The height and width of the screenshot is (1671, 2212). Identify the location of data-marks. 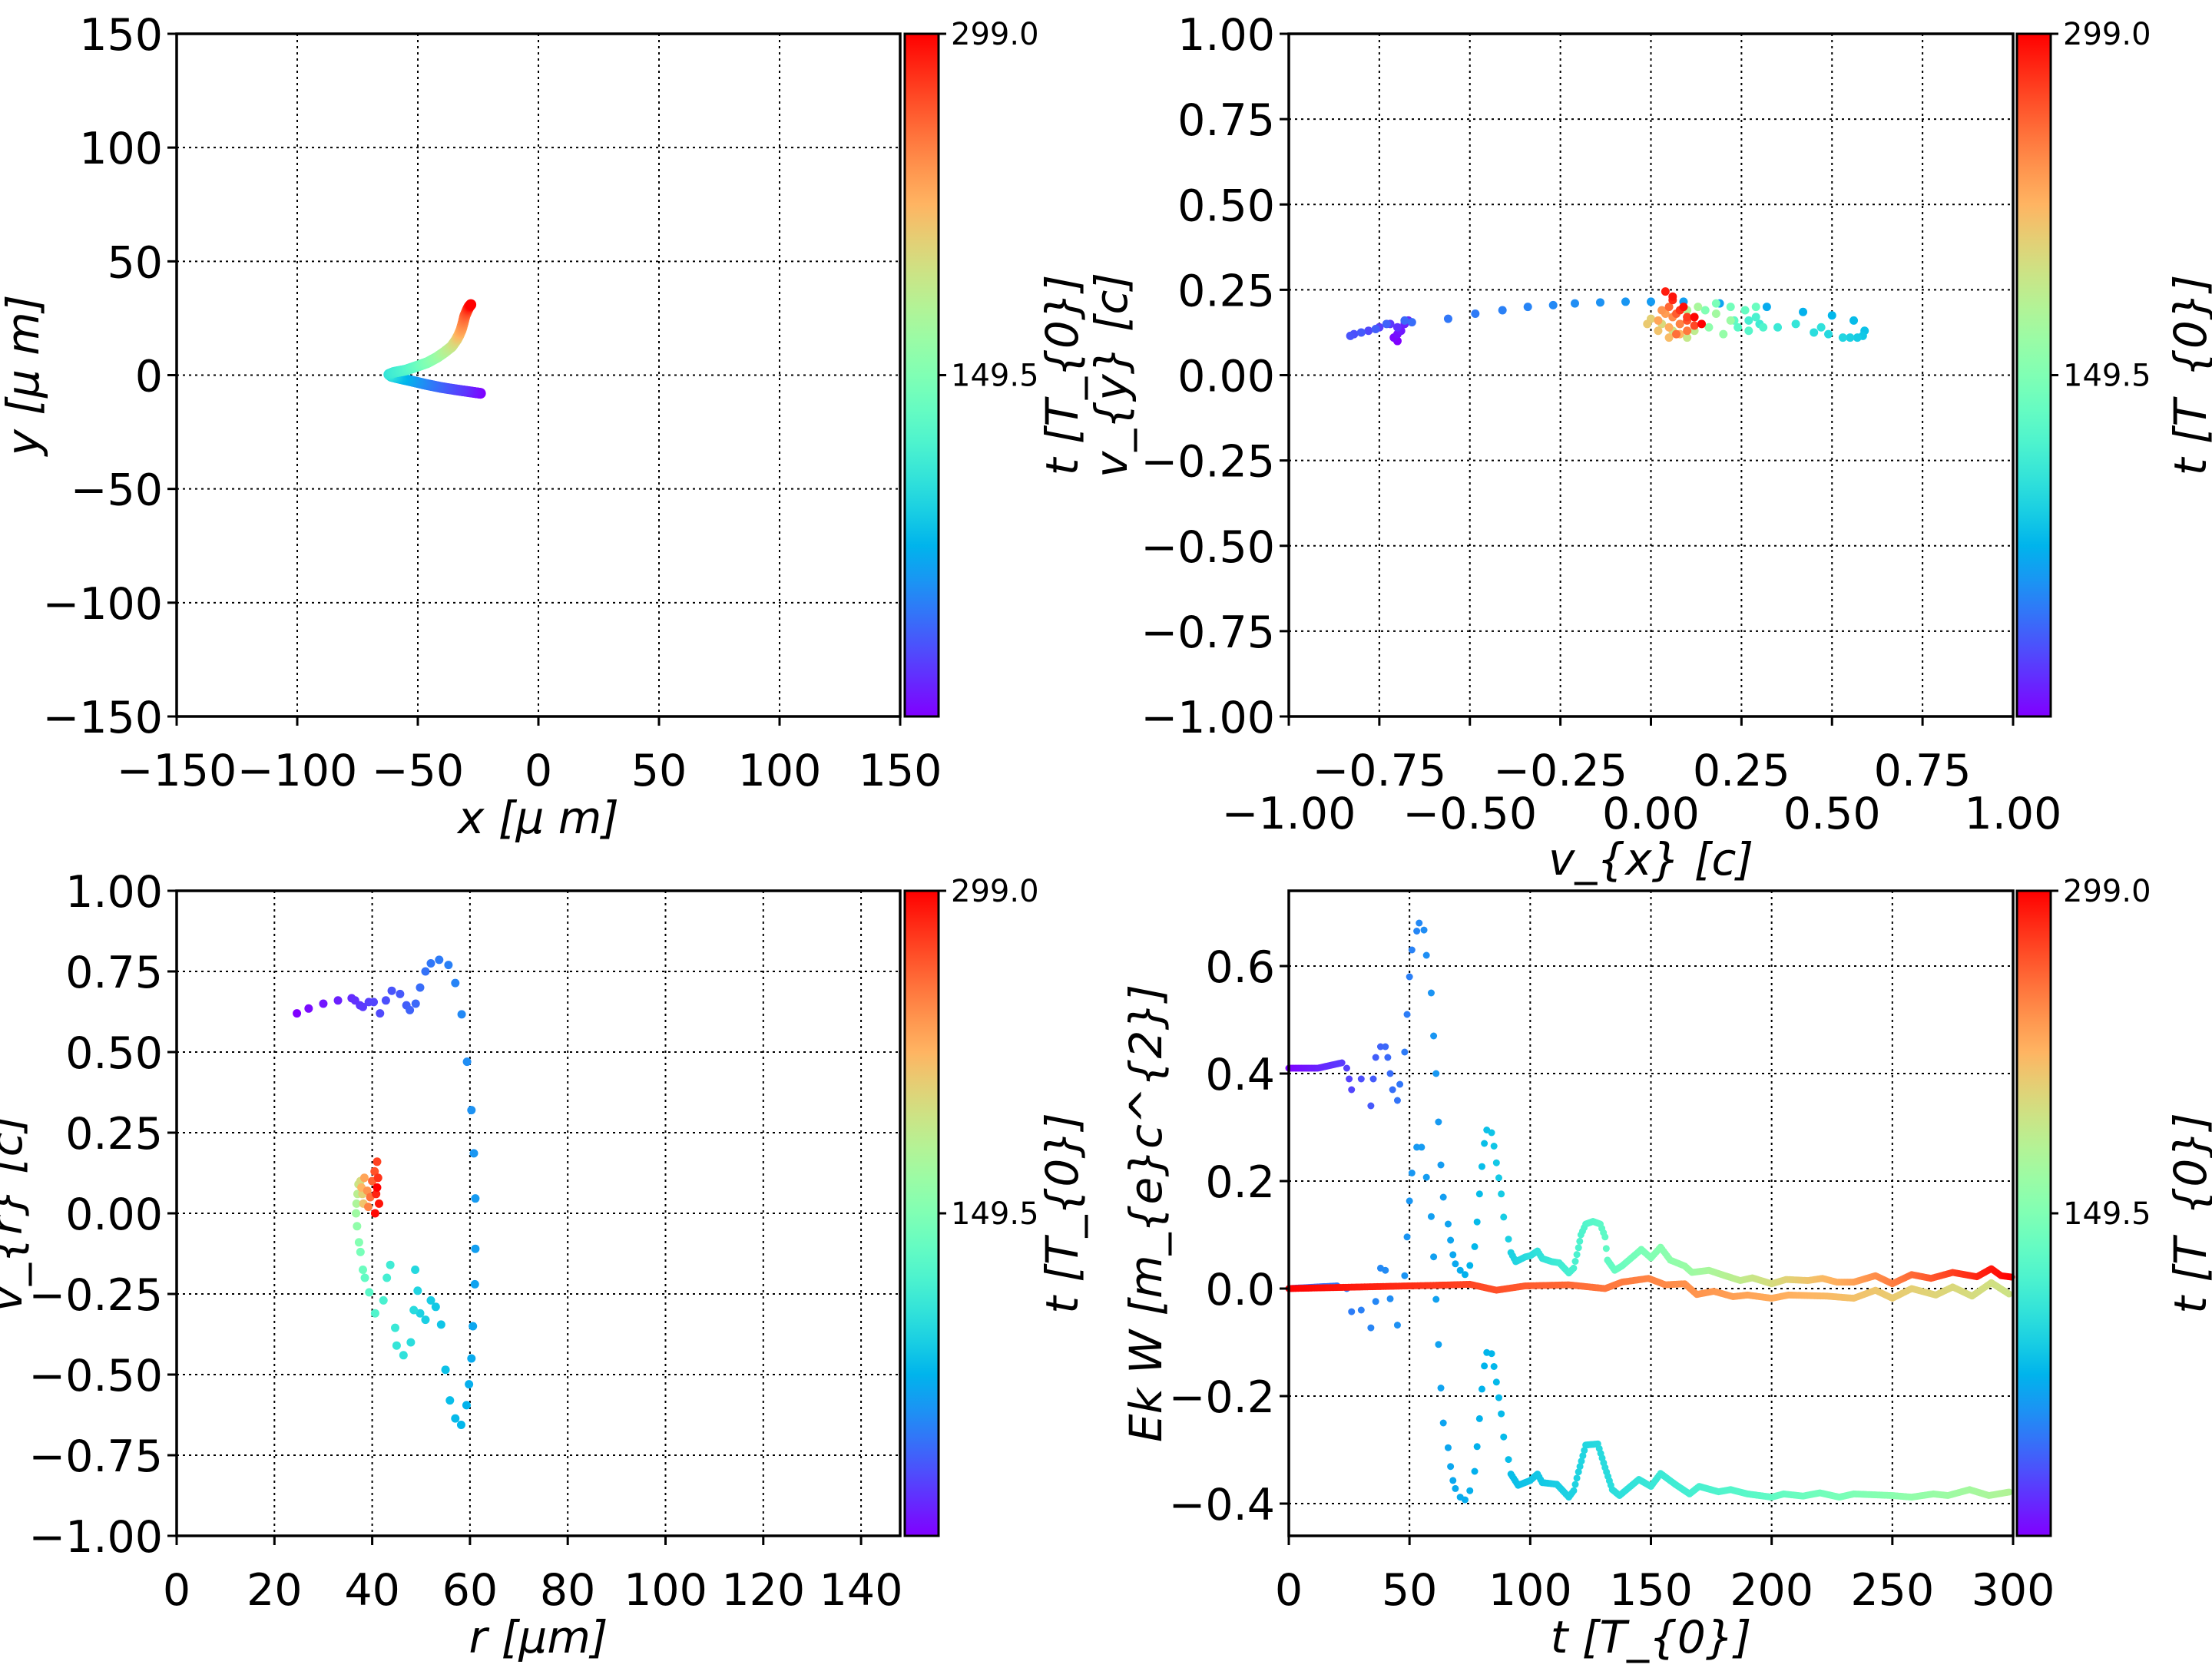
(1608, 316).